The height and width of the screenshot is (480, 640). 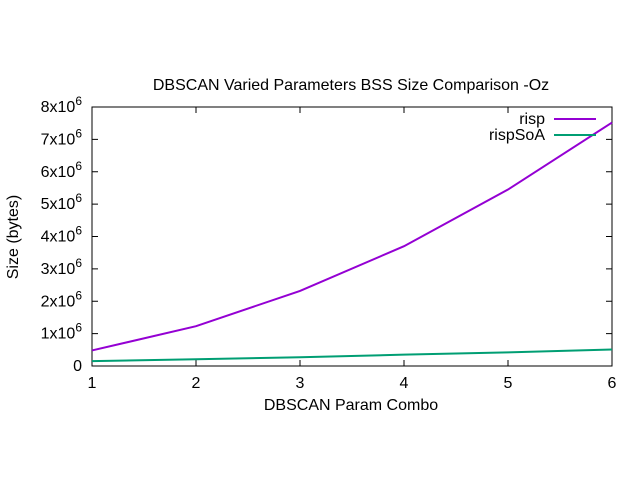 I want to click on y-tick-label: 6x10⁶, so click(x=62, y=170).